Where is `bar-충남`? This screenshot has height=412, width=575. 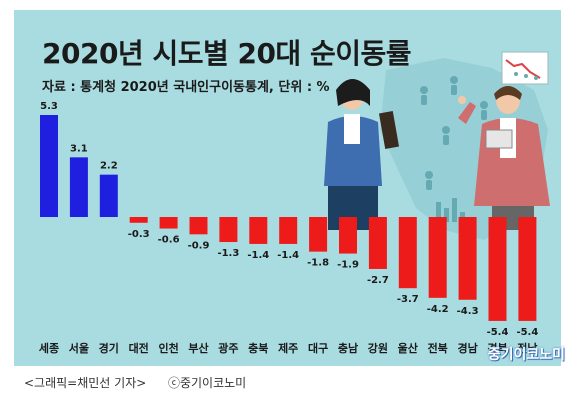
bar-충남 is located at coordinates (348, 235).